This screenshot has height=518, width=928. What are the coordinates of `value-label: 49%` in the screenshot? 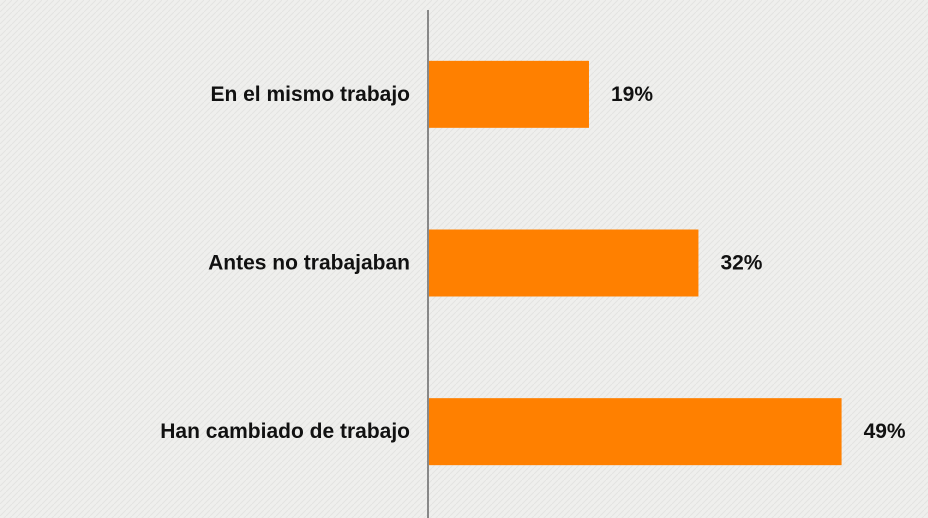 It's located at (885, 431).